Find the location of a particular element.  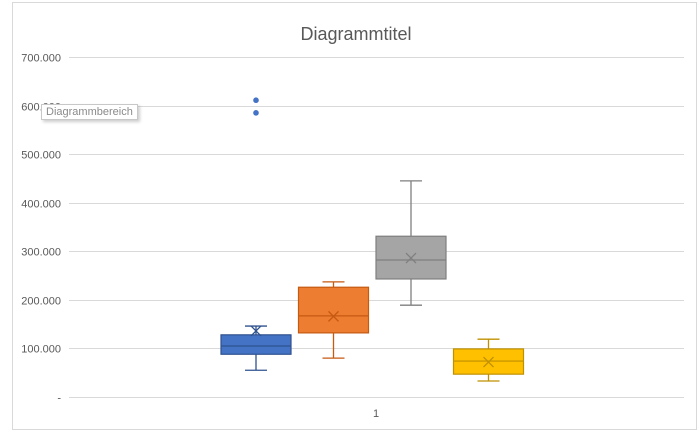

y-tick-label: 300.000 is located at coordinates (41, 253).